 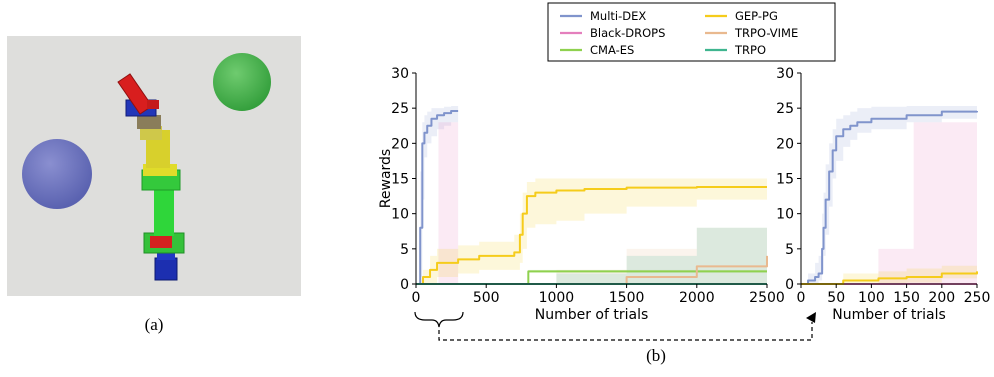 I want to click on panel-label-b: (b), so click(x=656, y=355).